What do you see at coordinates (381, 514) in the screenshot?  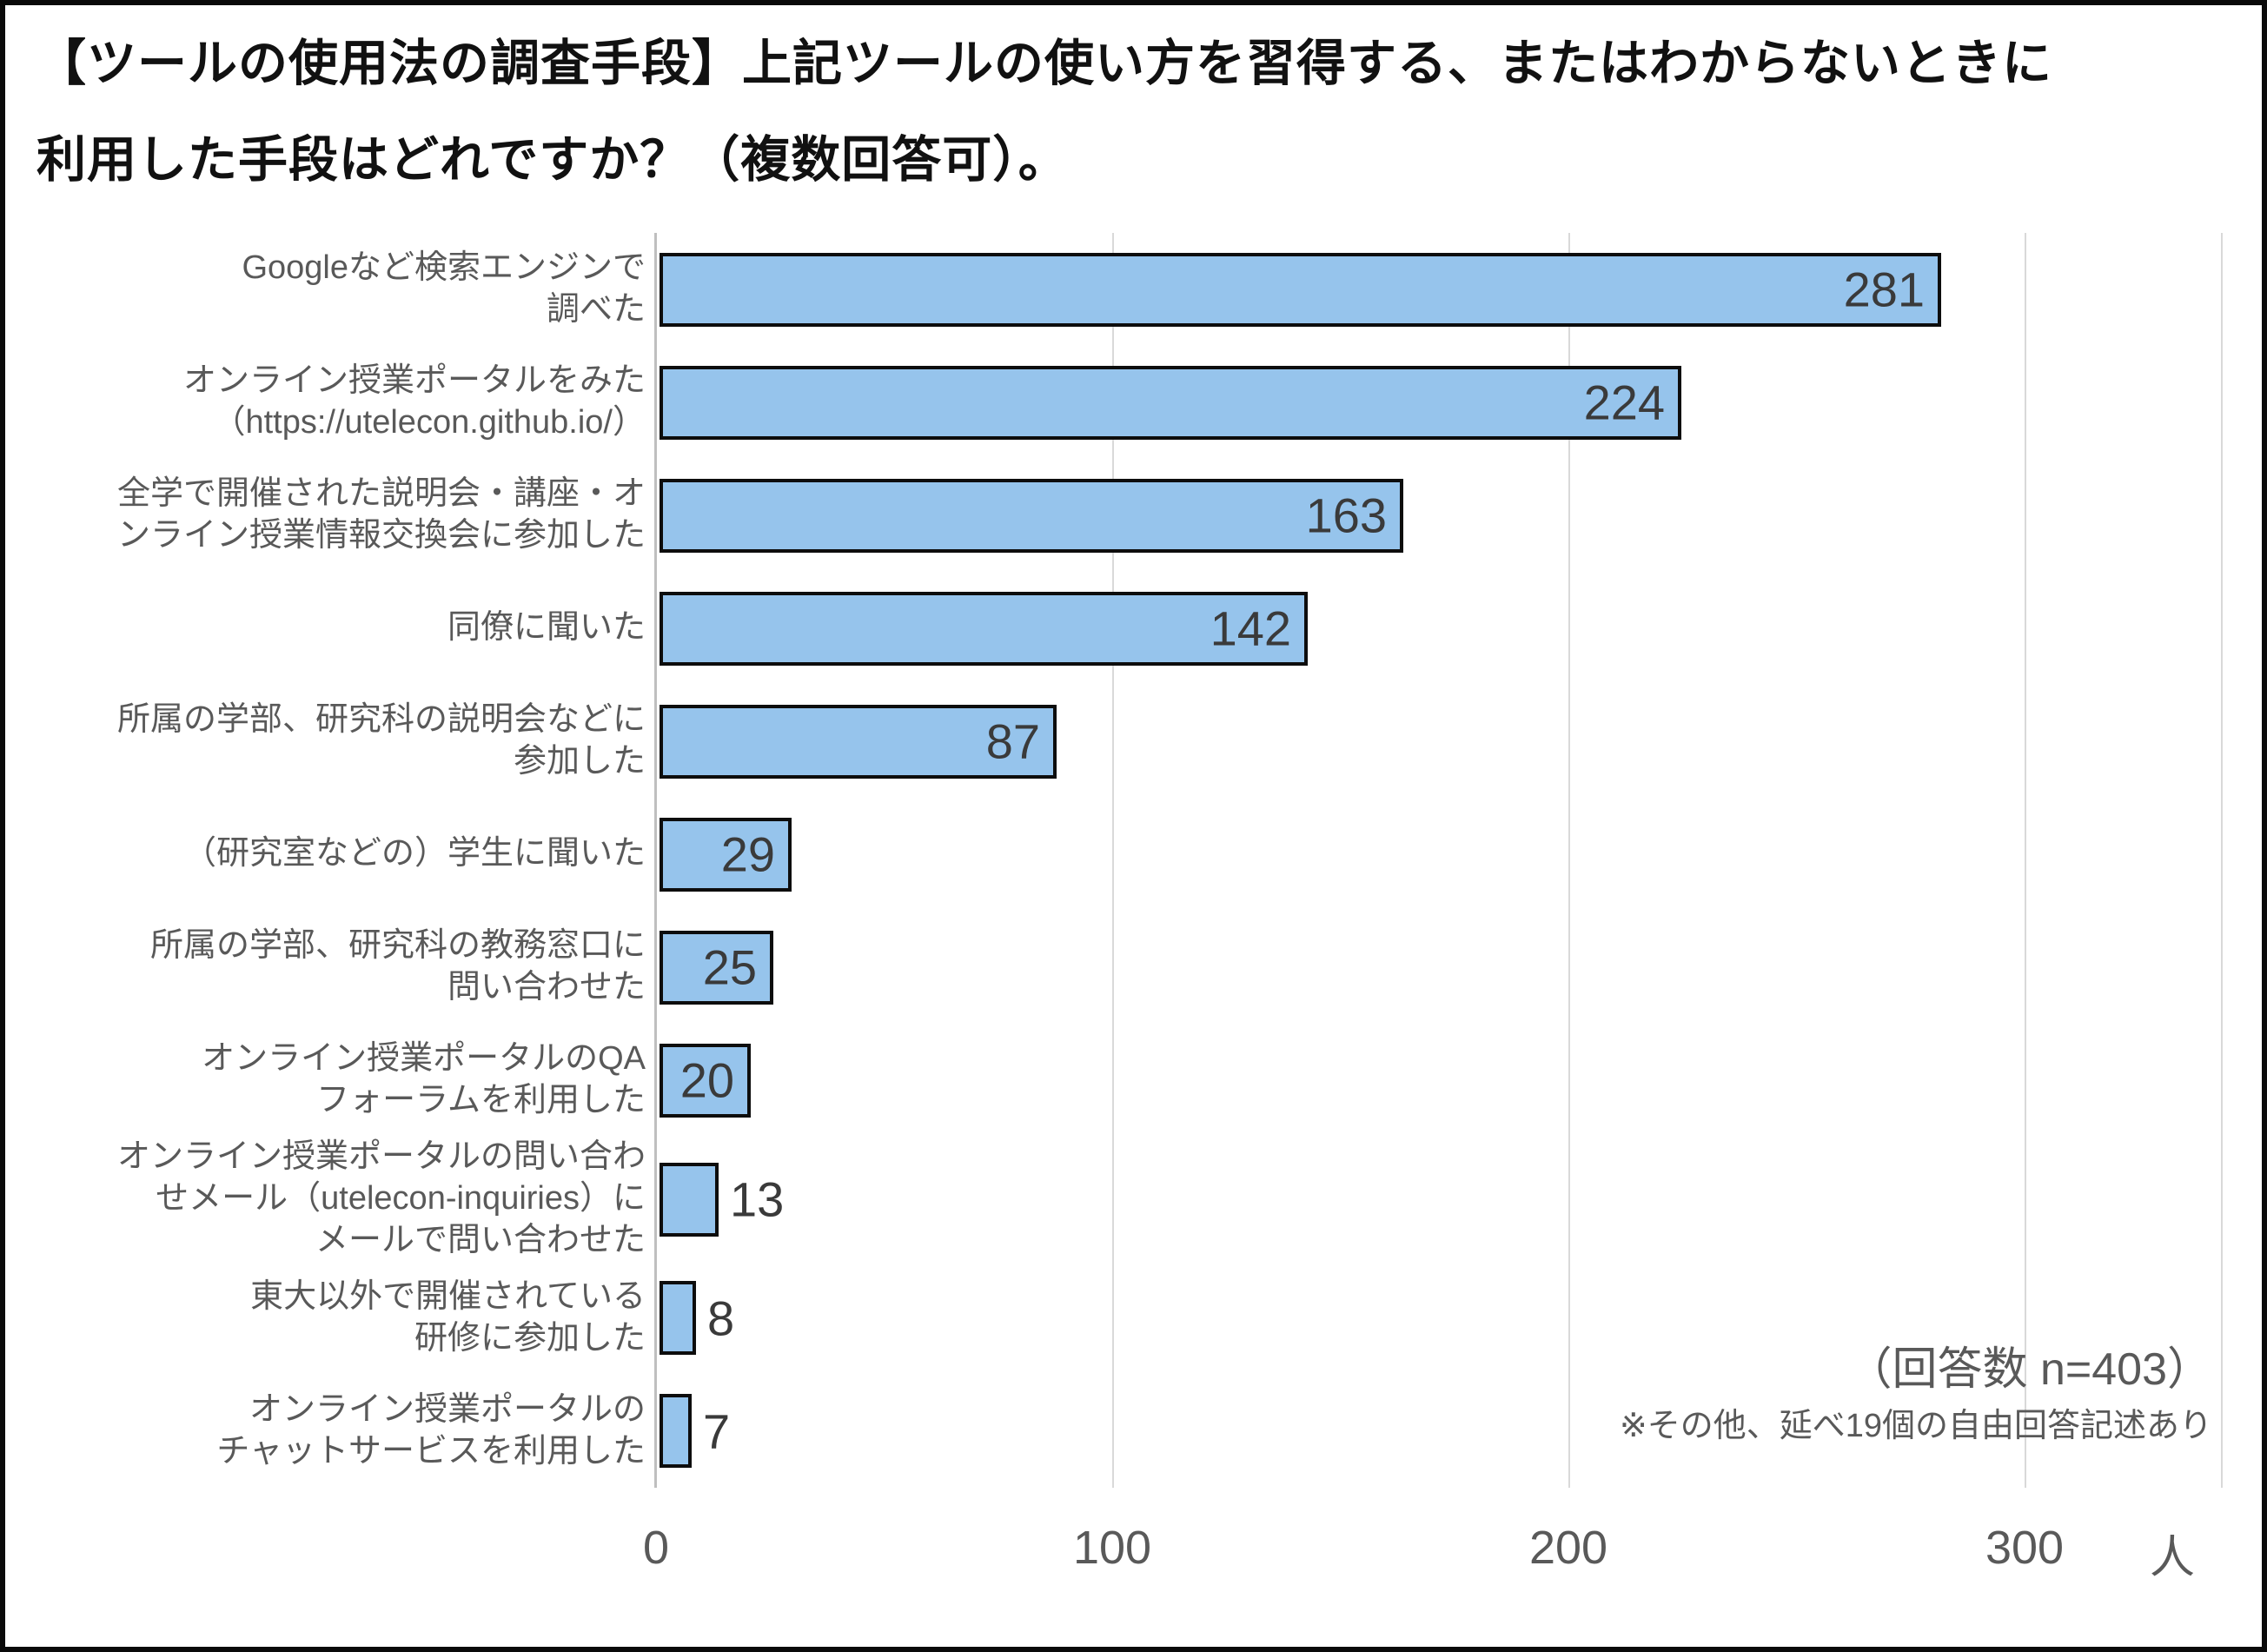 I see `category-label: 全学で開催された説明会・講座・オ ンライン授業情報交換会に参加した` at bounding box center [381, 514].